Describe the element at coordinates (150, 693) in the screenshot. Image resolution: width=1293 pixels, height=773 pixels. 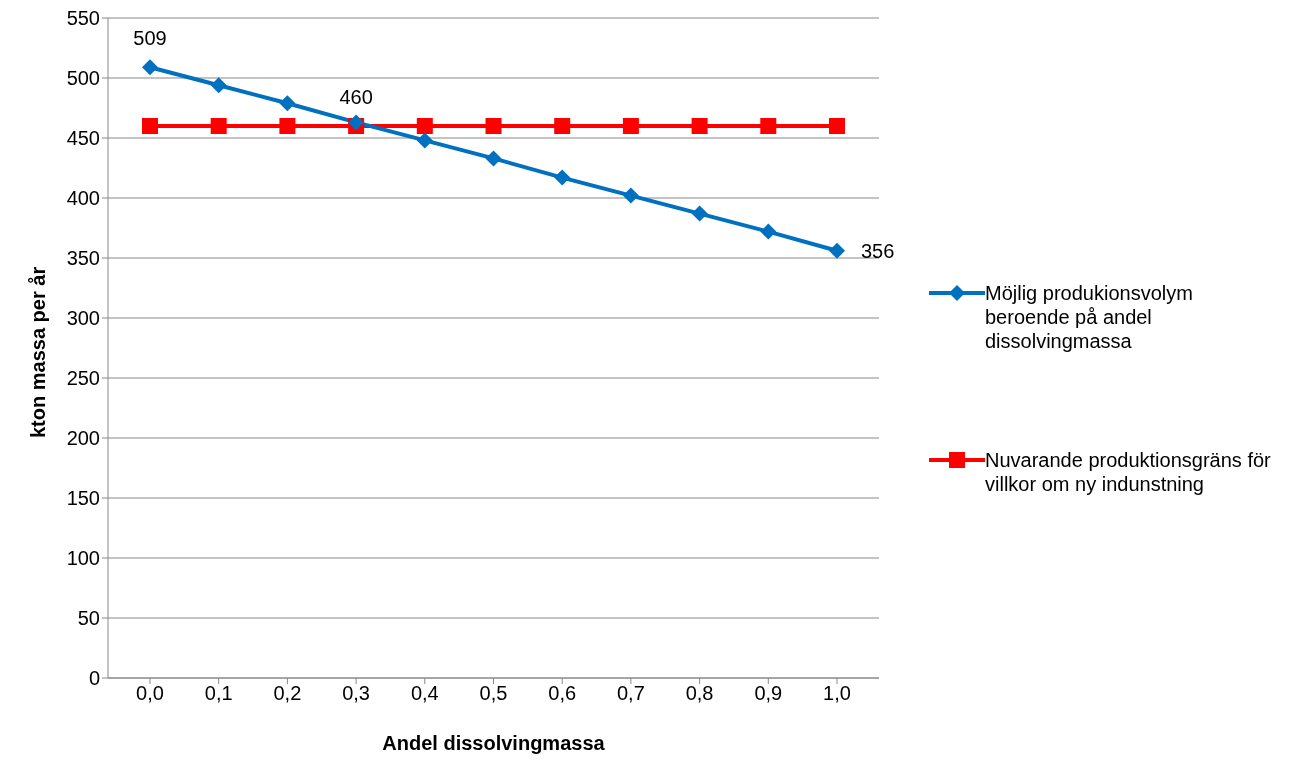
I see `x-tick-label: 0,0` at that location.